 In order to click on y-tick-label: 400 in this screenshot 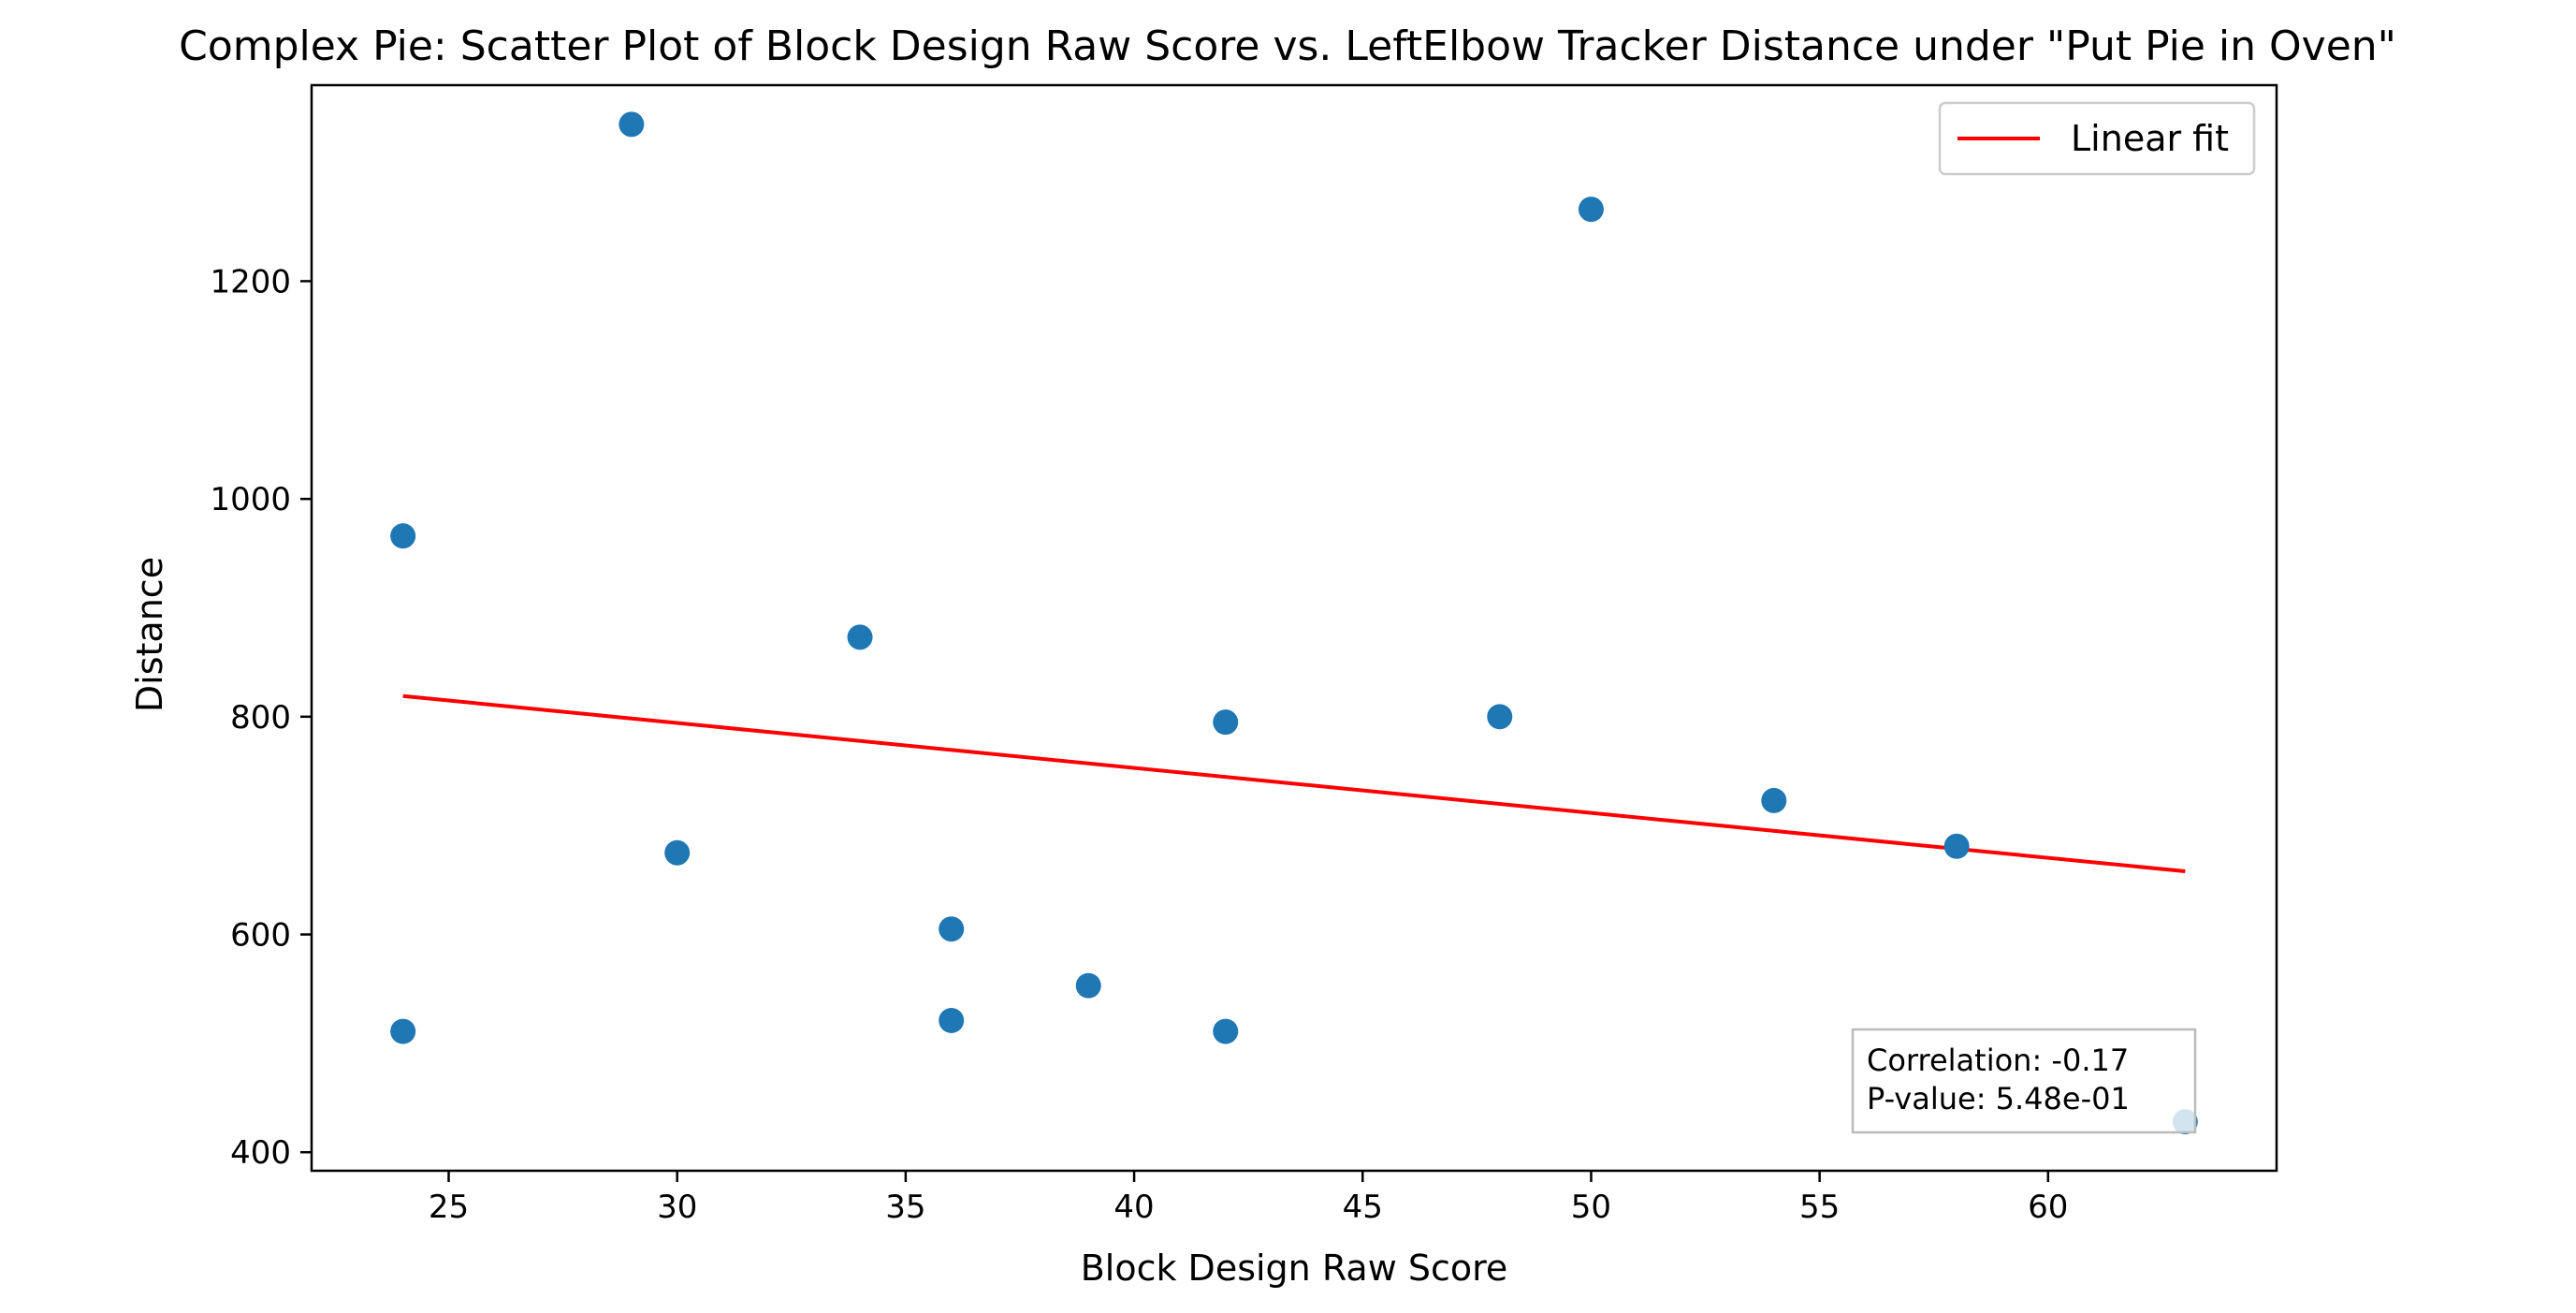, I will do `click(260, 1153)`.